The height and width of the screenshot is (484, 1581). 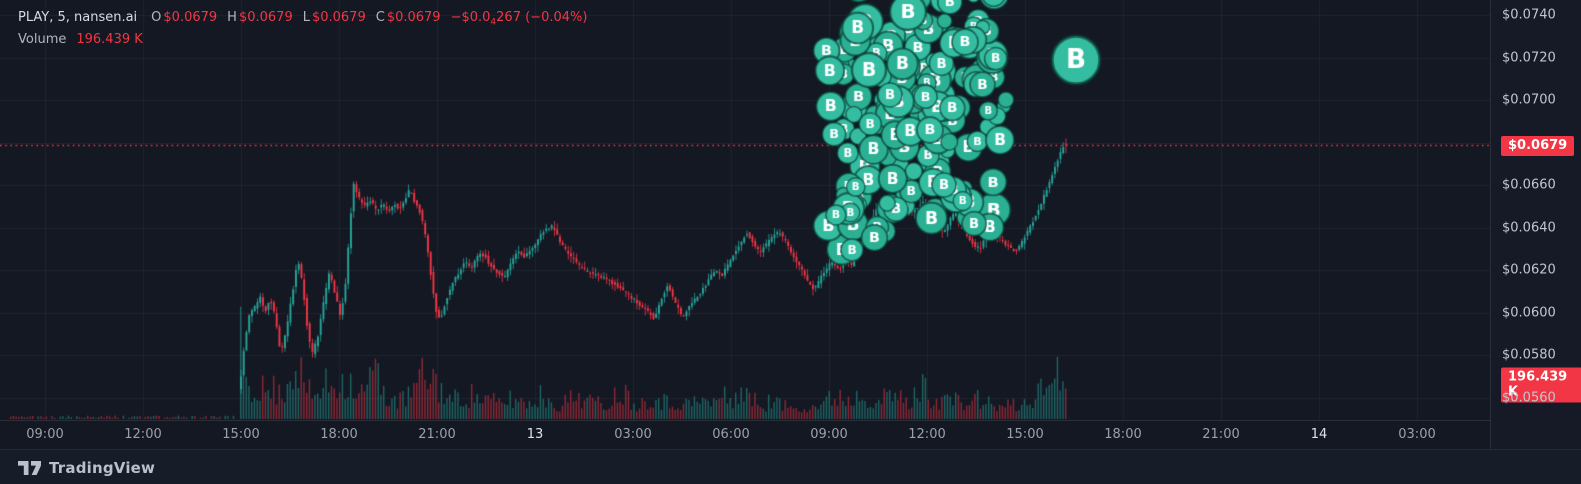 What do you see at coordinates (1529, 228) in the screenshot?
I see `price-axis-label: $0.0640` at bounding box center [1529, 228].